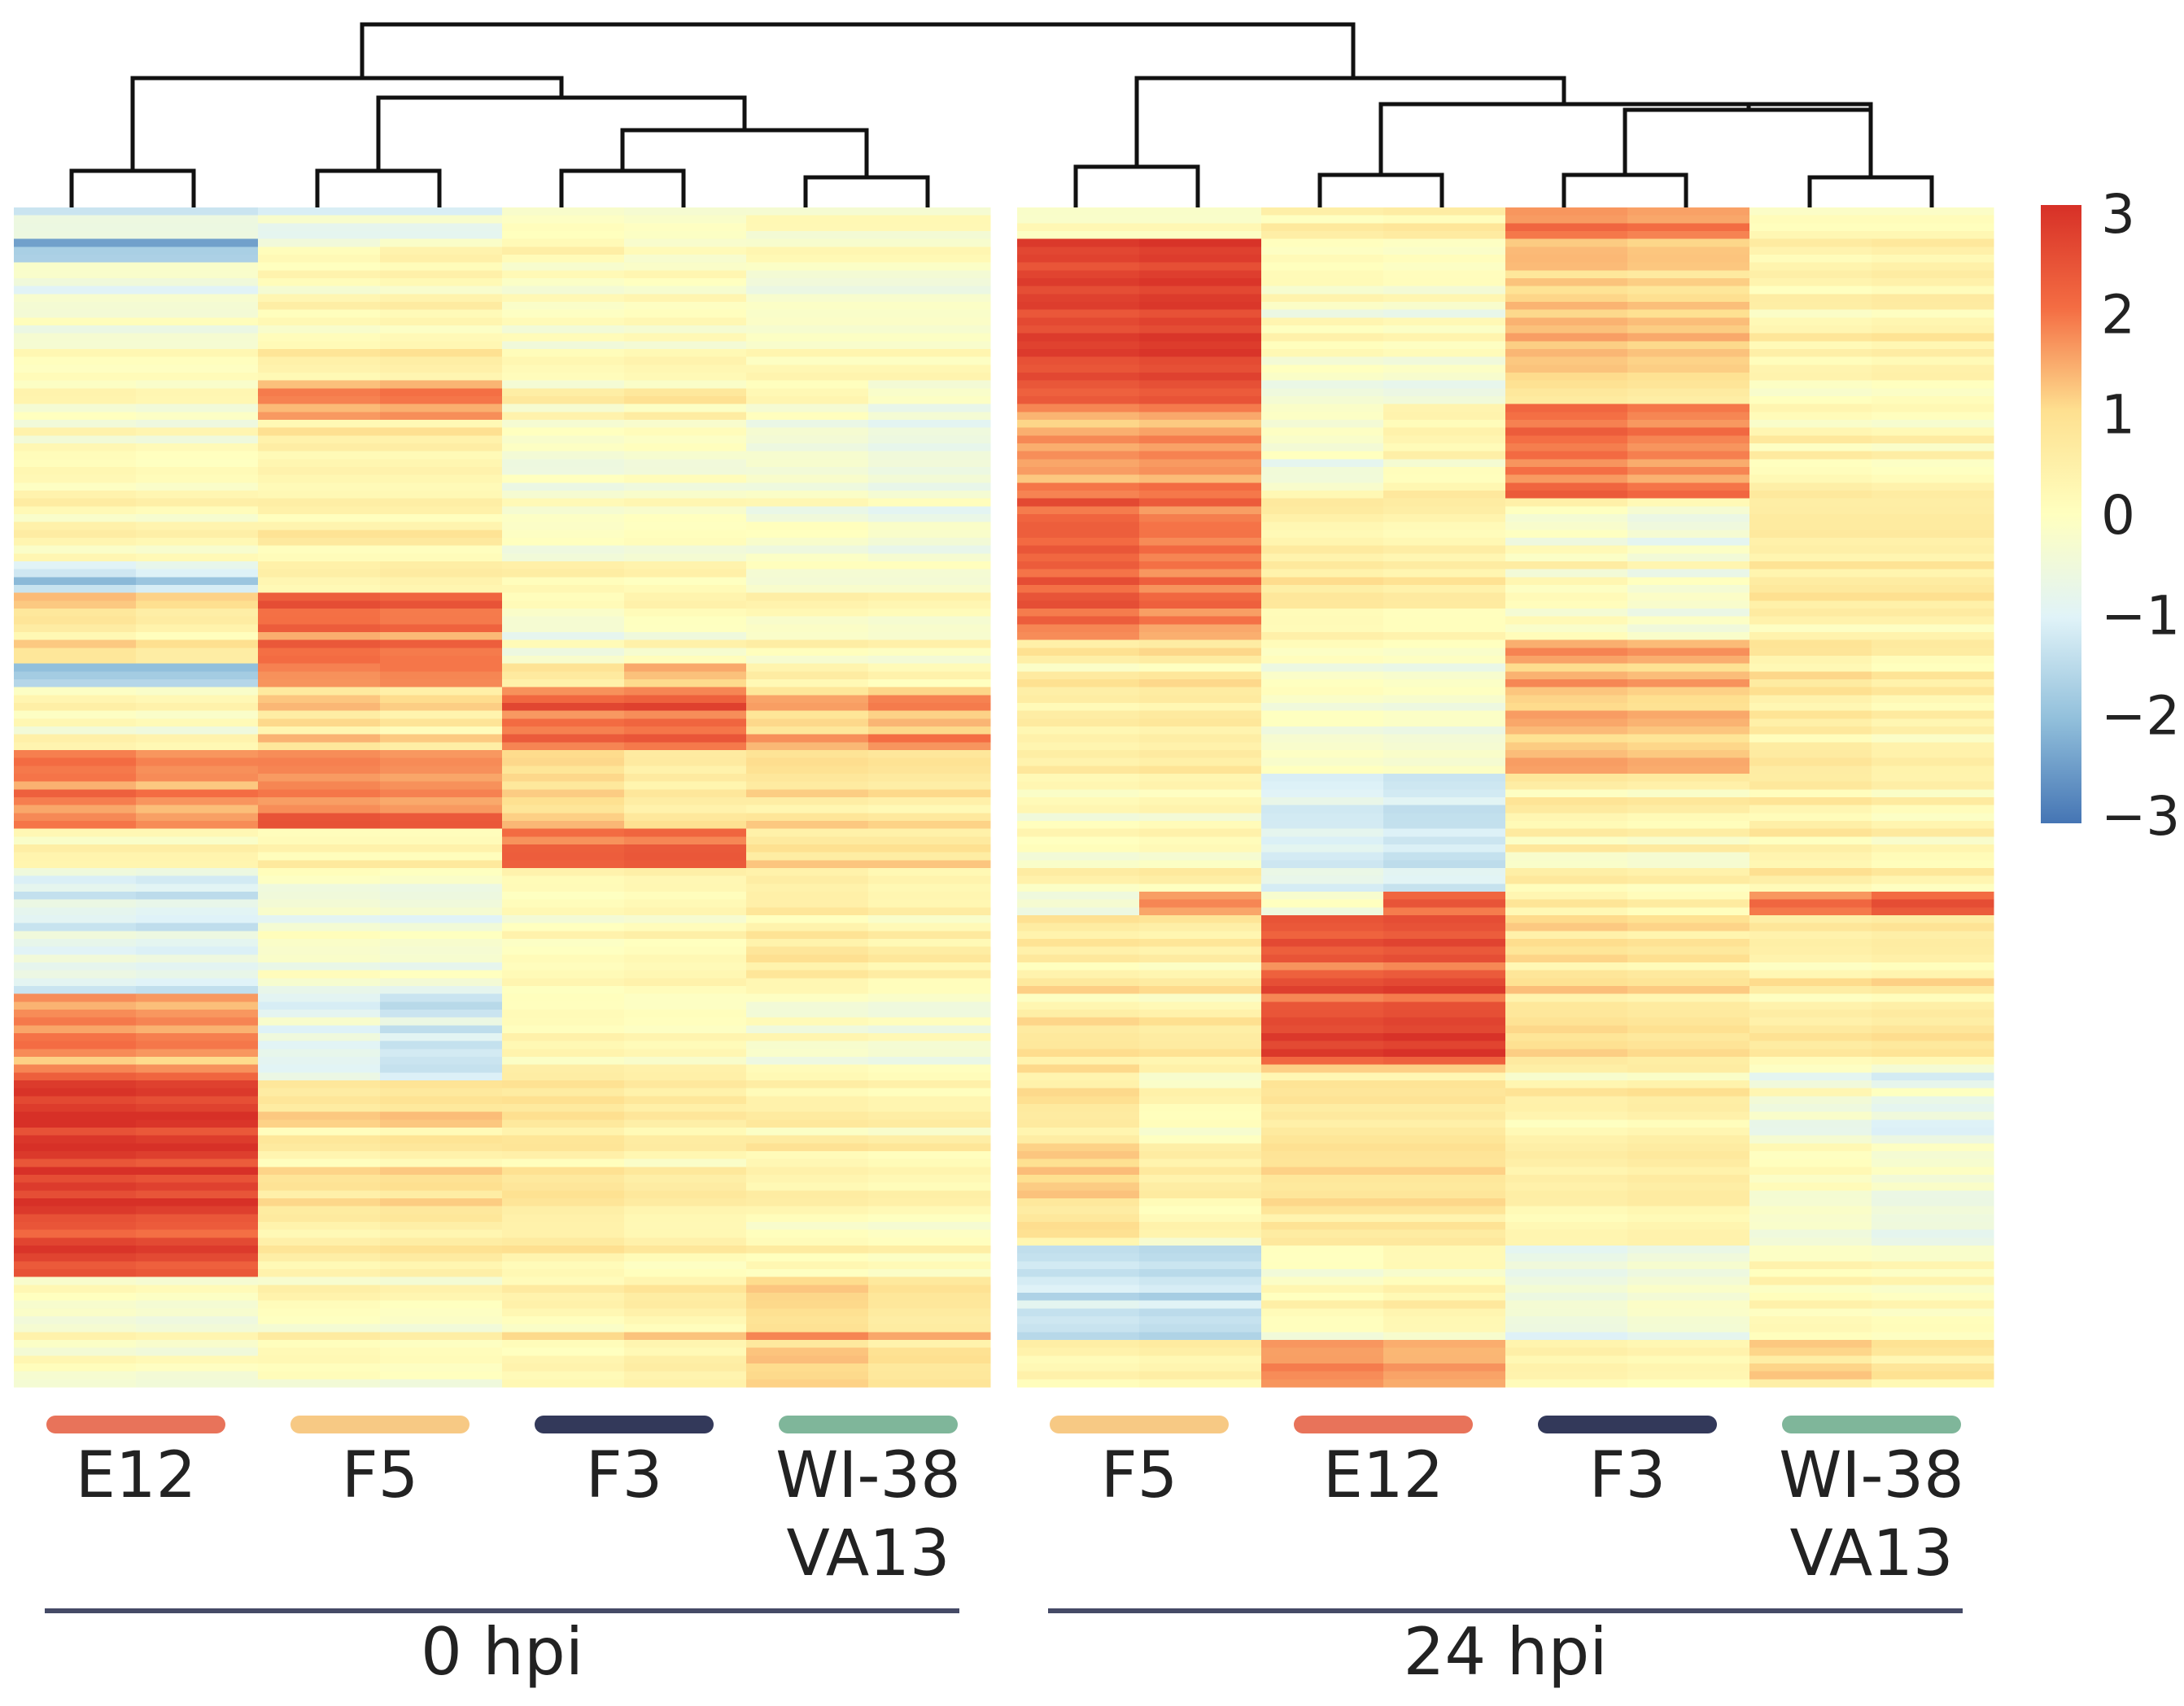  Describe the element at coordinates (744, 152) in the screenshot. I see `dendrogram-link-0hpi-low` at that location.